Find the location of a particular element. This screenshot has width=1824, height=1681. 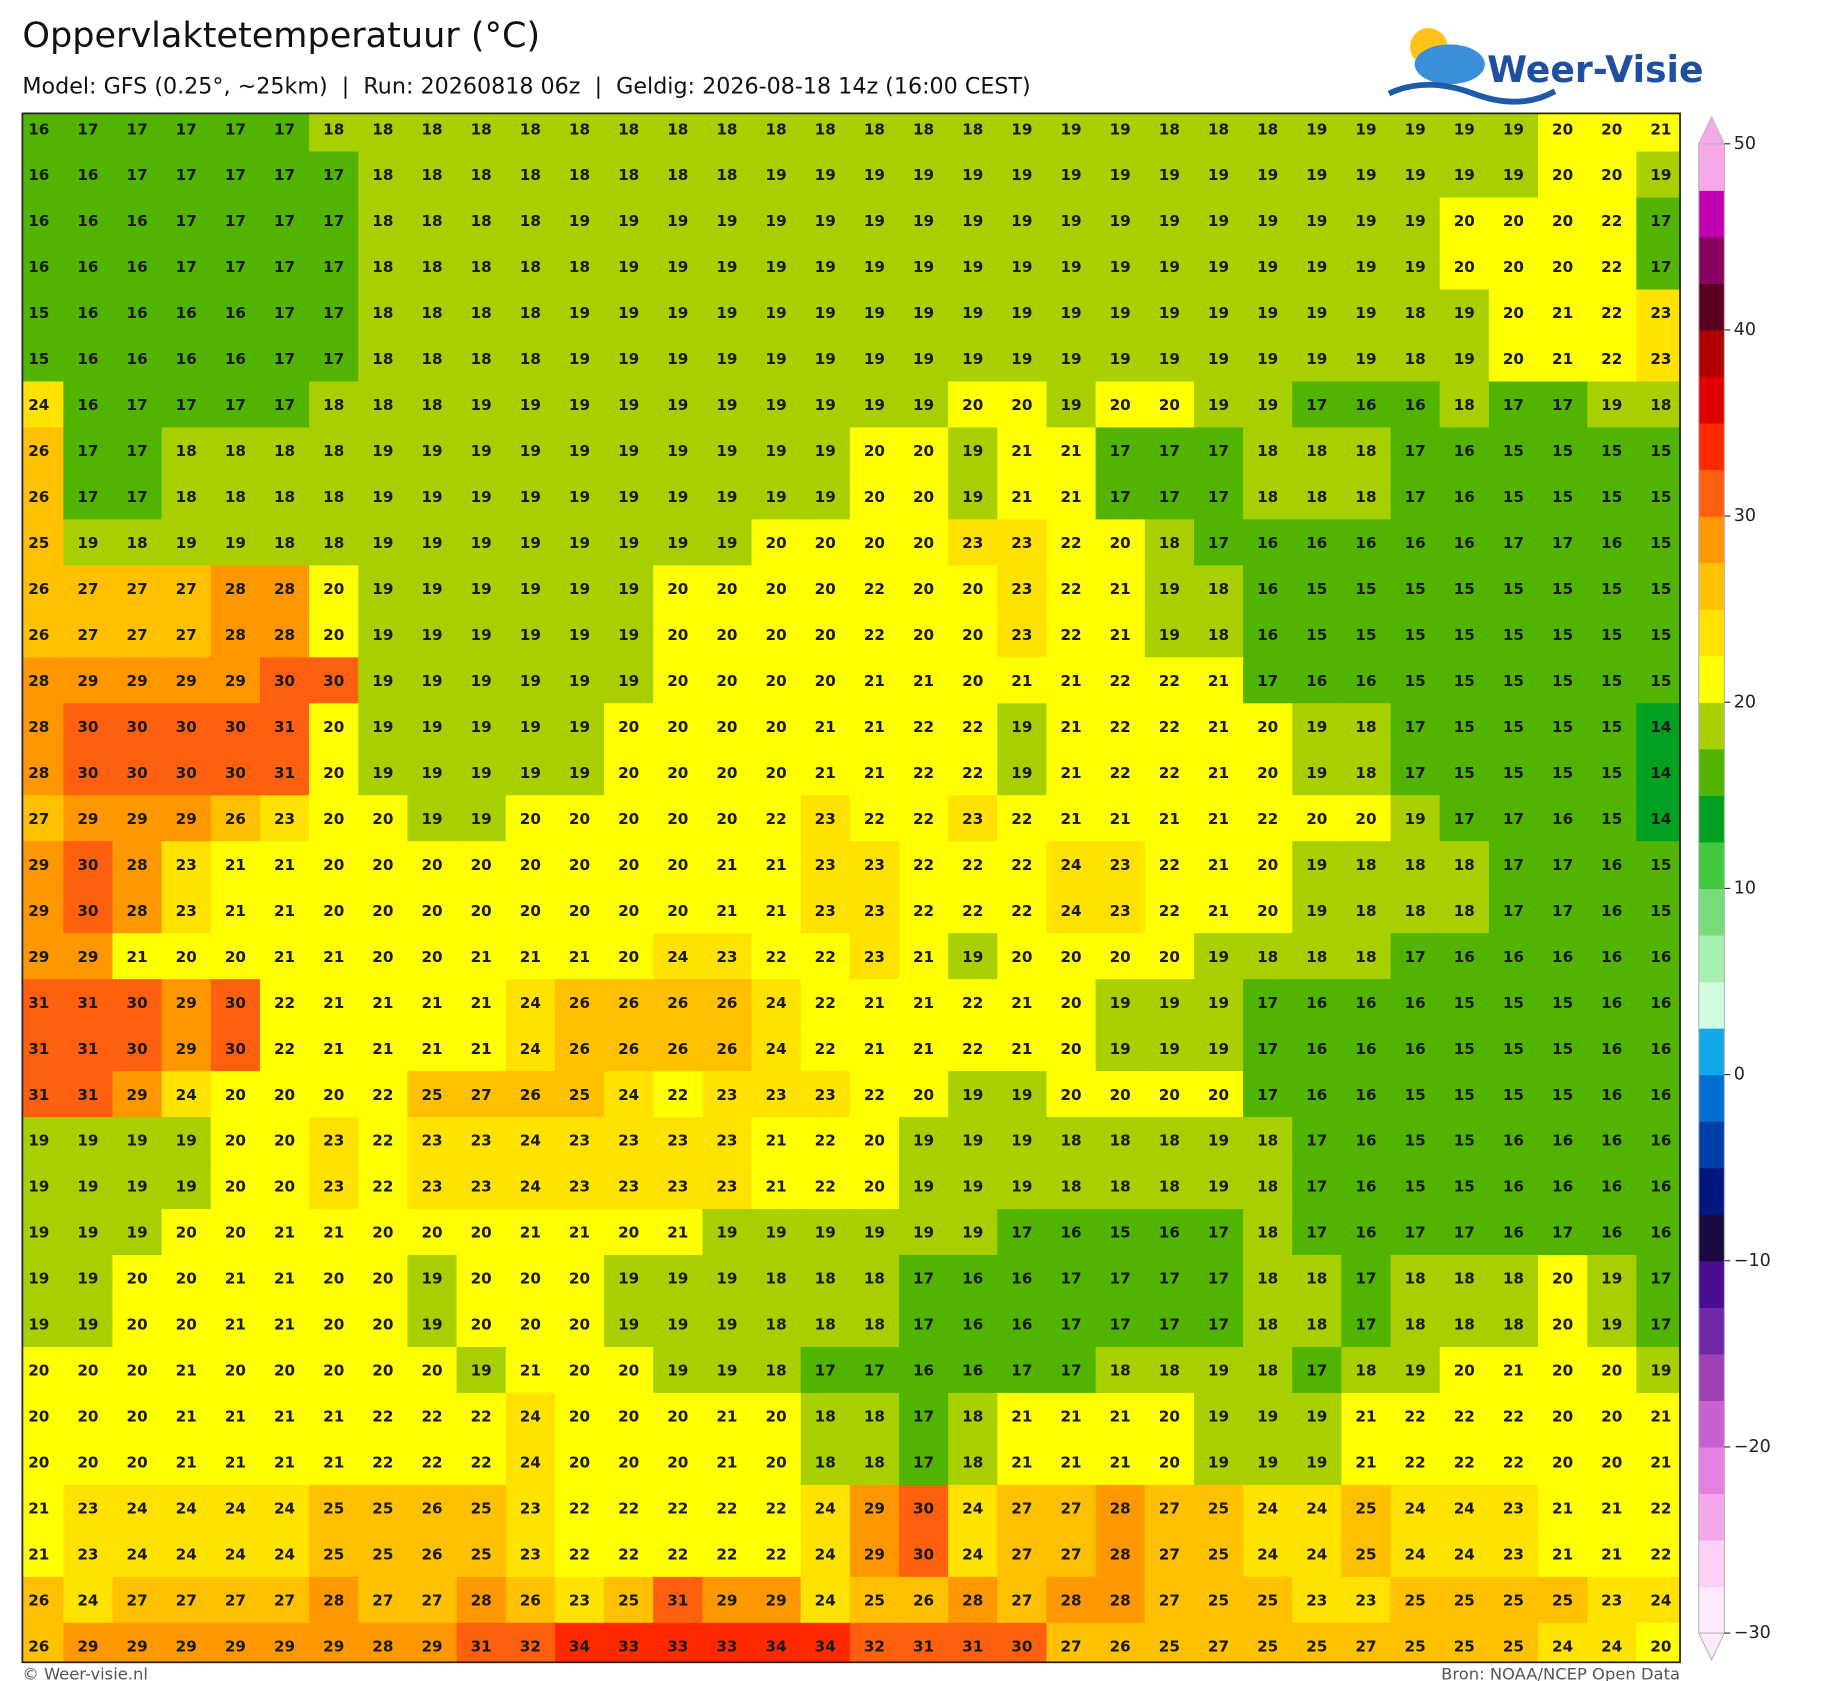

temperature-value: 25 is located at coordinates (481, 1509).